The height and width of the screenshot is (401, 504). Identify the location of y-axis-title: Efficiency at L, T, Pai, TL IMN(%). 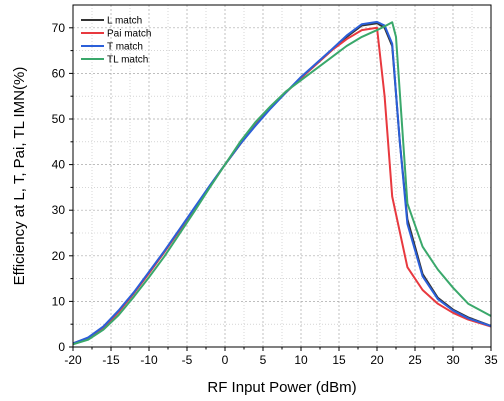
(19, 176).